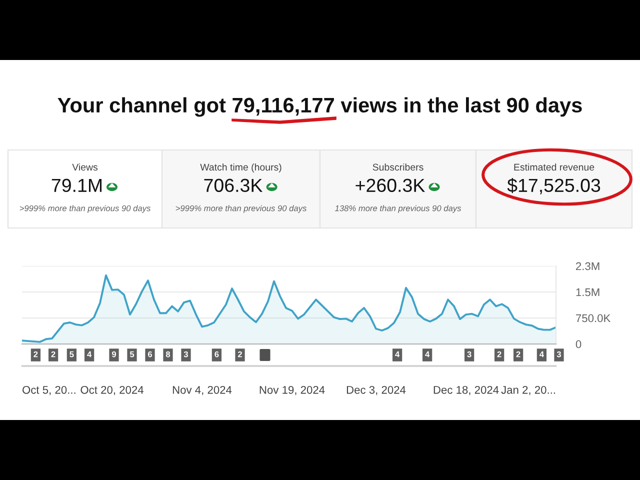  What do you see at coordinates (114, 354) in the screenshot?
I see `text: 9` at bounding box center [114, 354].